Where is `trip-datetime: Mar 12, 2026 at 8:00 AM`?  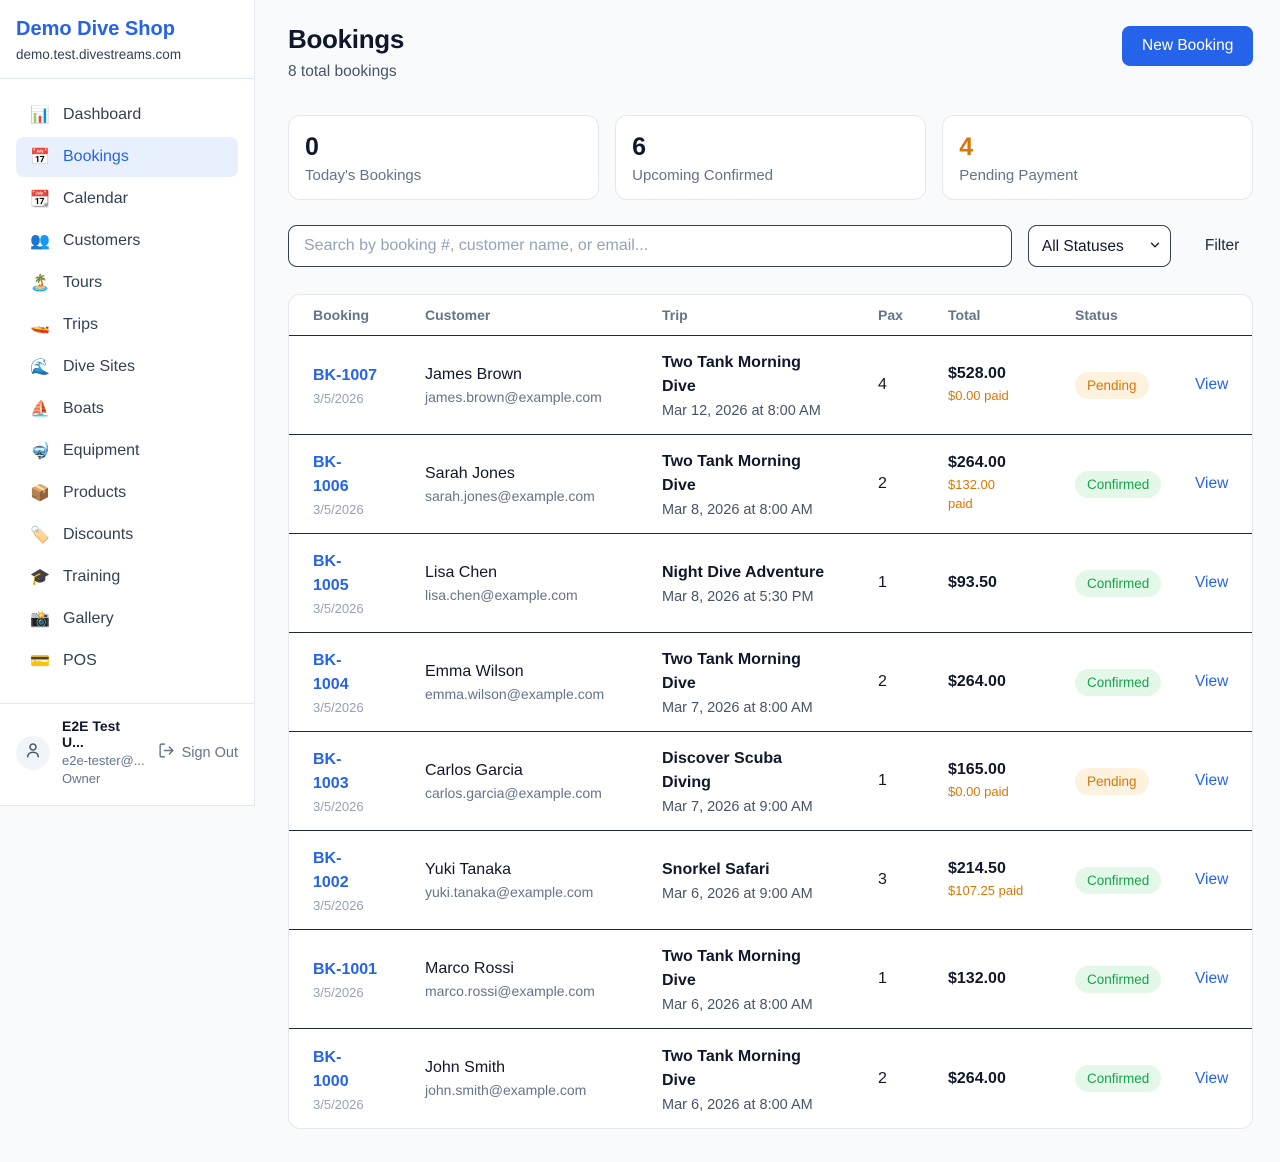
trip-datetime: Mar 12, 2026 at 8:00 AM is located at coordinates (741, 411).